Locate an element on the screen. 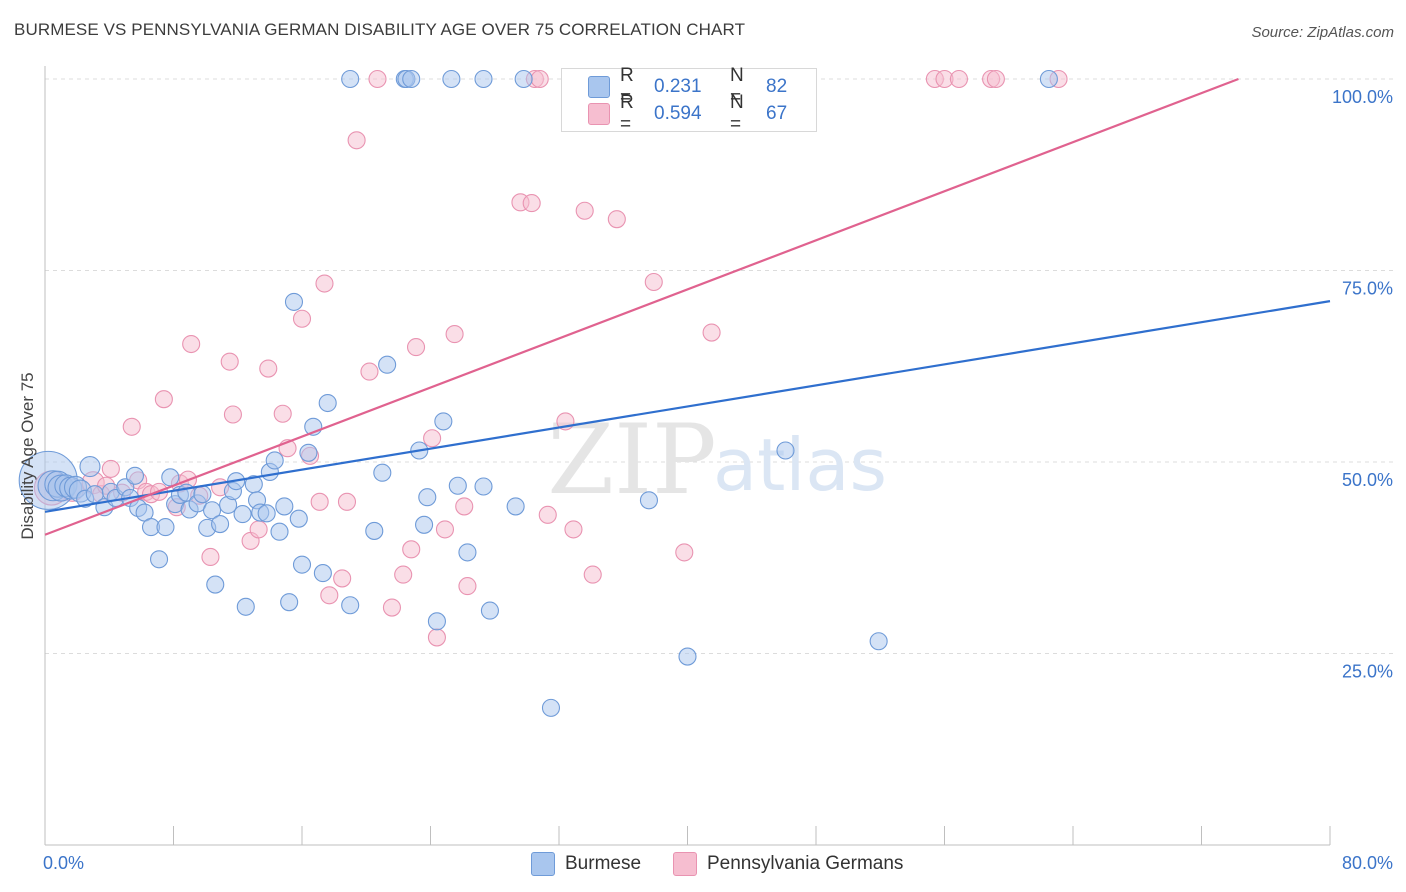 The image size is (1406, 892). pa-legend-label: Pennsylvania Germans is located at coordinates (805, 863).